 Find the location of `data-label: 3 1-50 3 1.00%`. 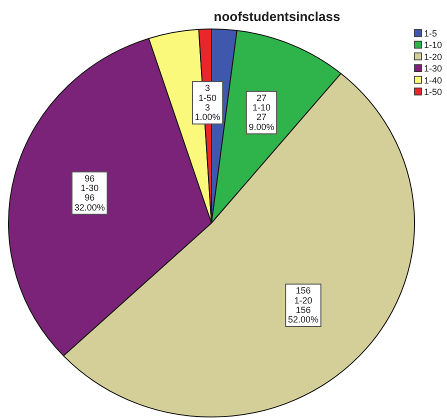

data-label: 3 1-50 3 1.00% is located at coordinates (207, 102).